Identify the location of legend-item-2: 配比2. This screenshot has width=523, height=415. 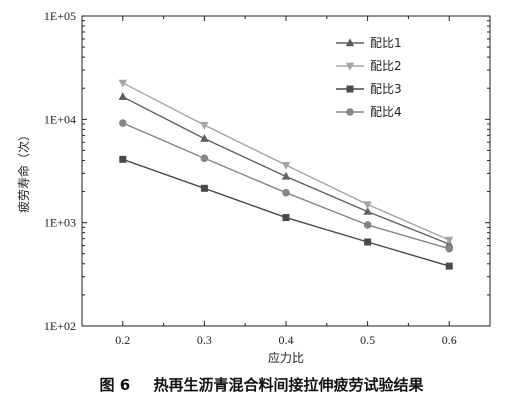
(369, 66).